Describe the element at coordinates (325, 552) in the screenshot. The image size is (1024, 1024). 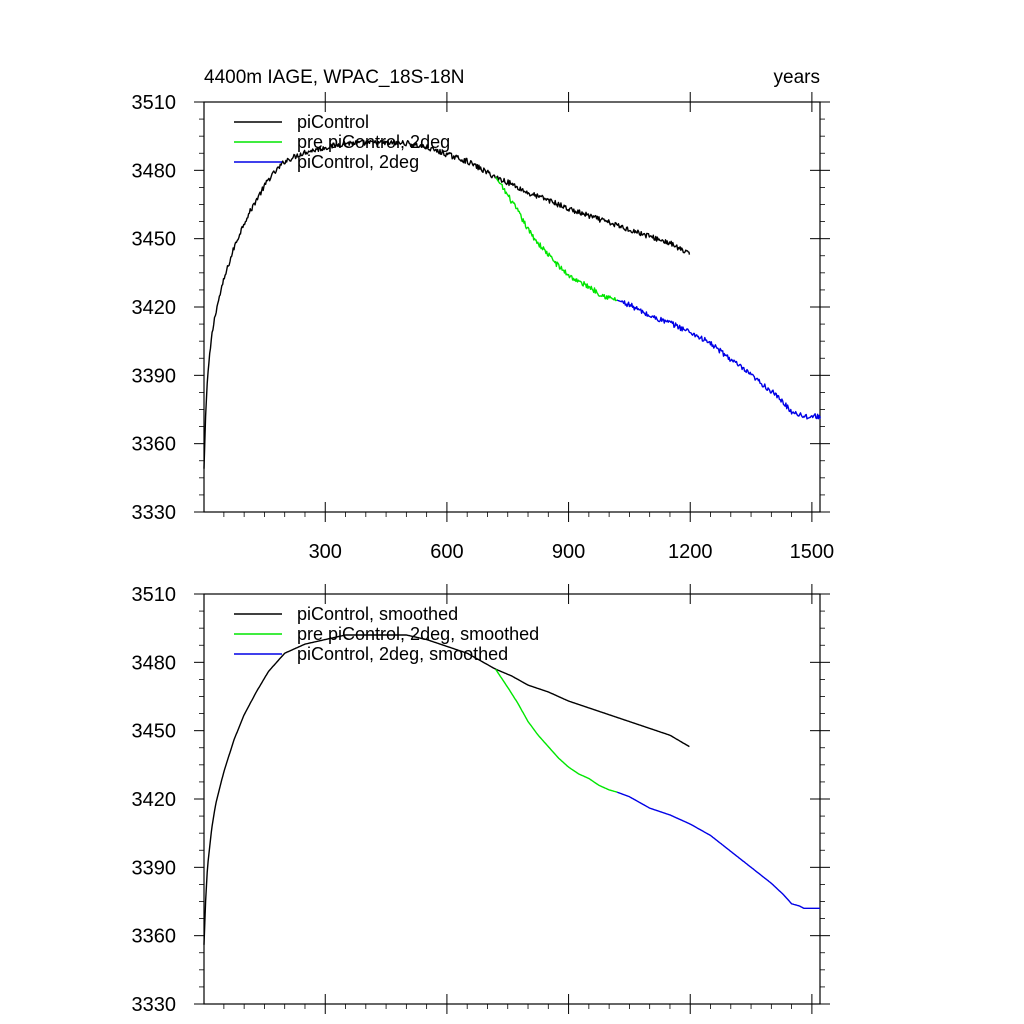
I see `x-tick-label: 300` at that location.